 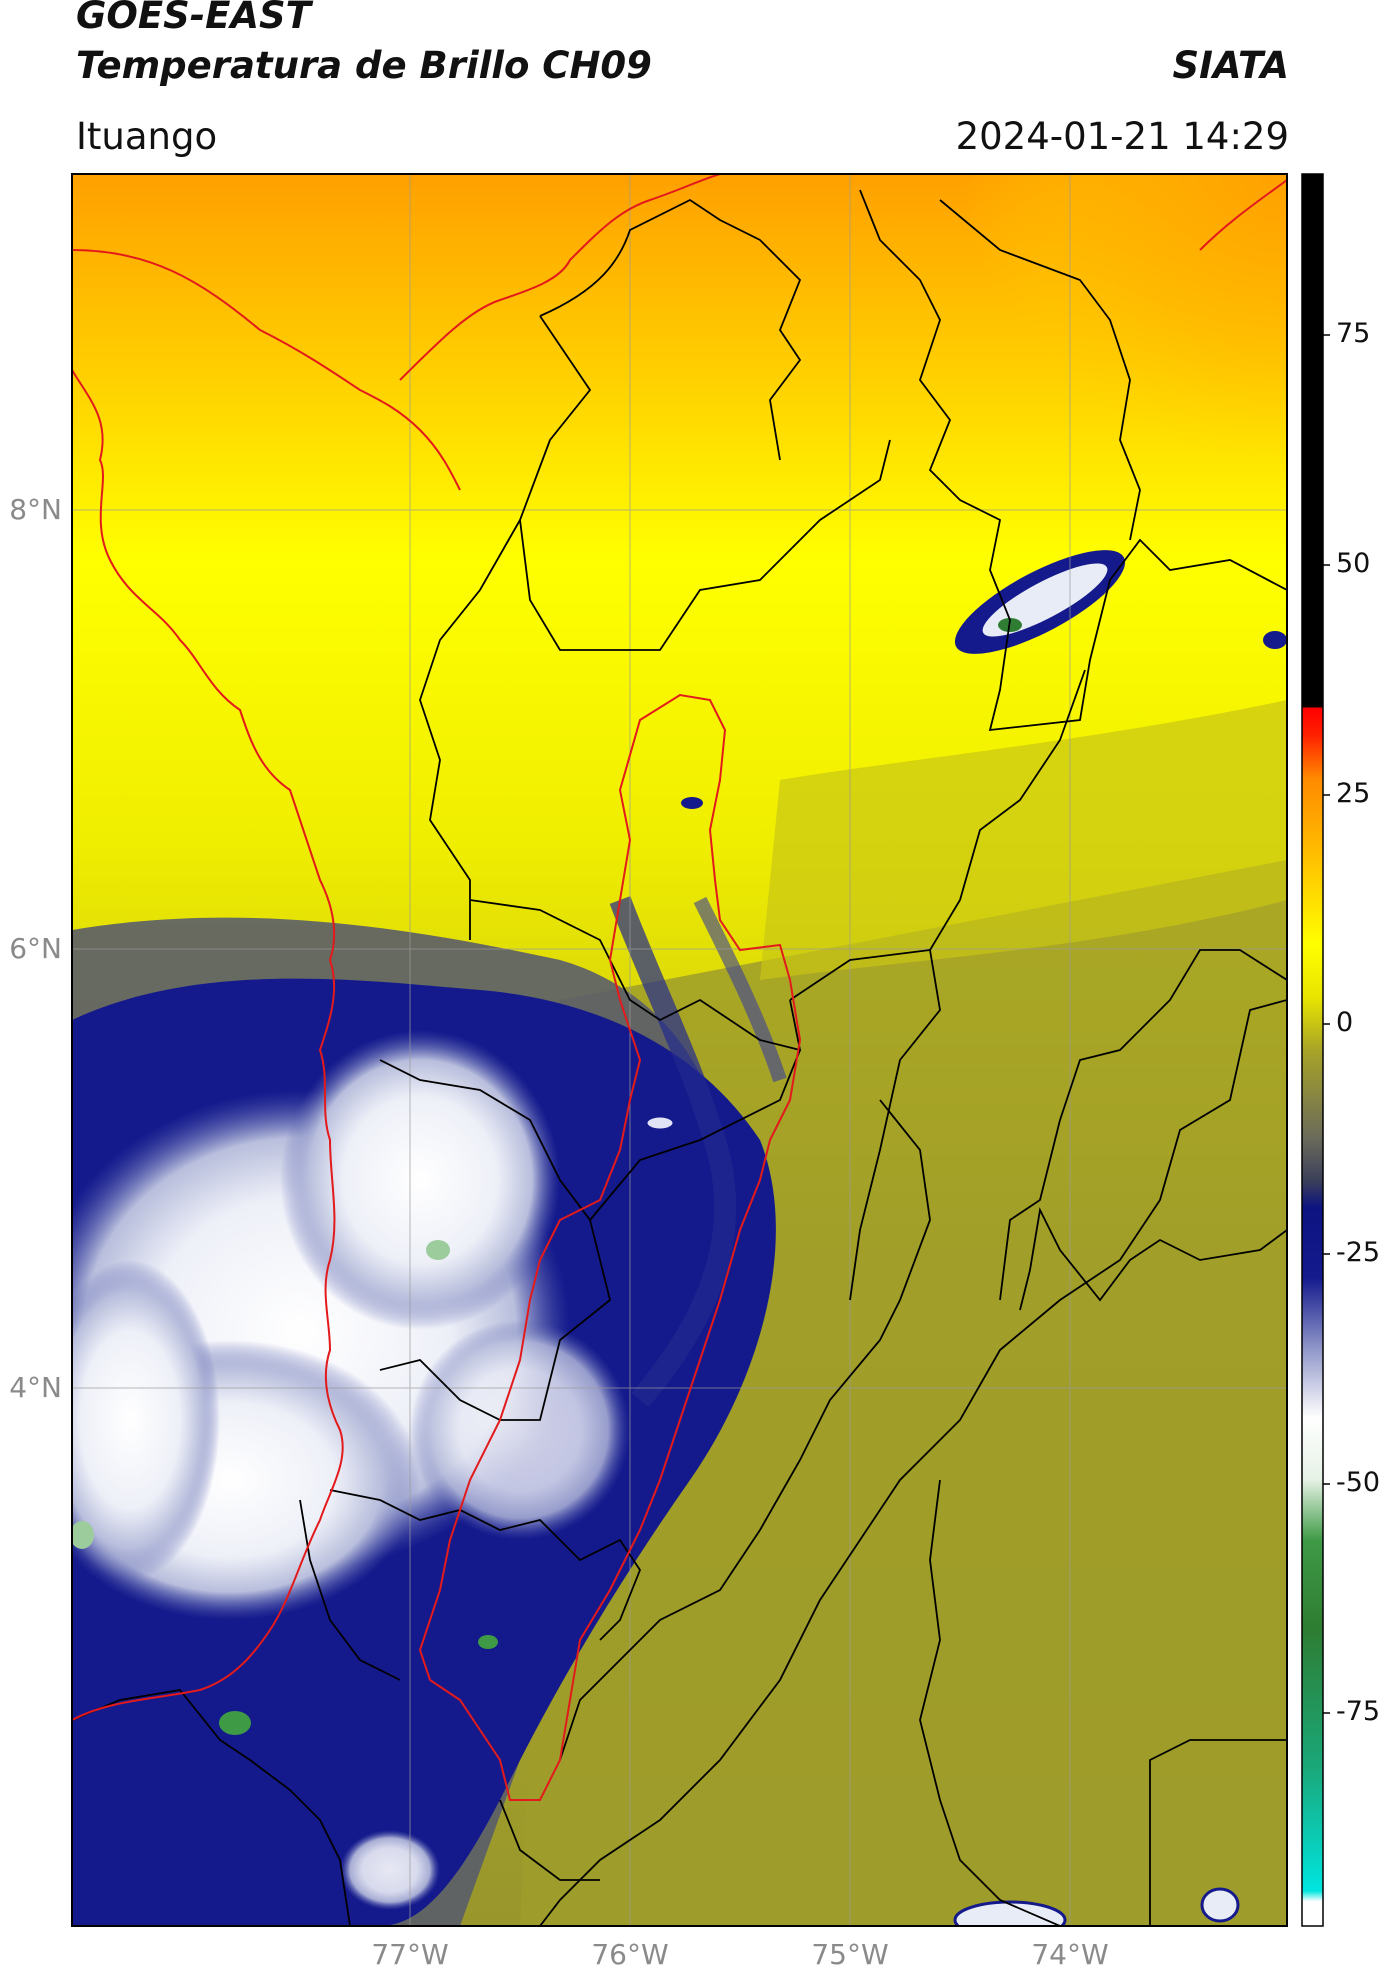 I want to click on colorbar, so click(x=1312, y=1050).